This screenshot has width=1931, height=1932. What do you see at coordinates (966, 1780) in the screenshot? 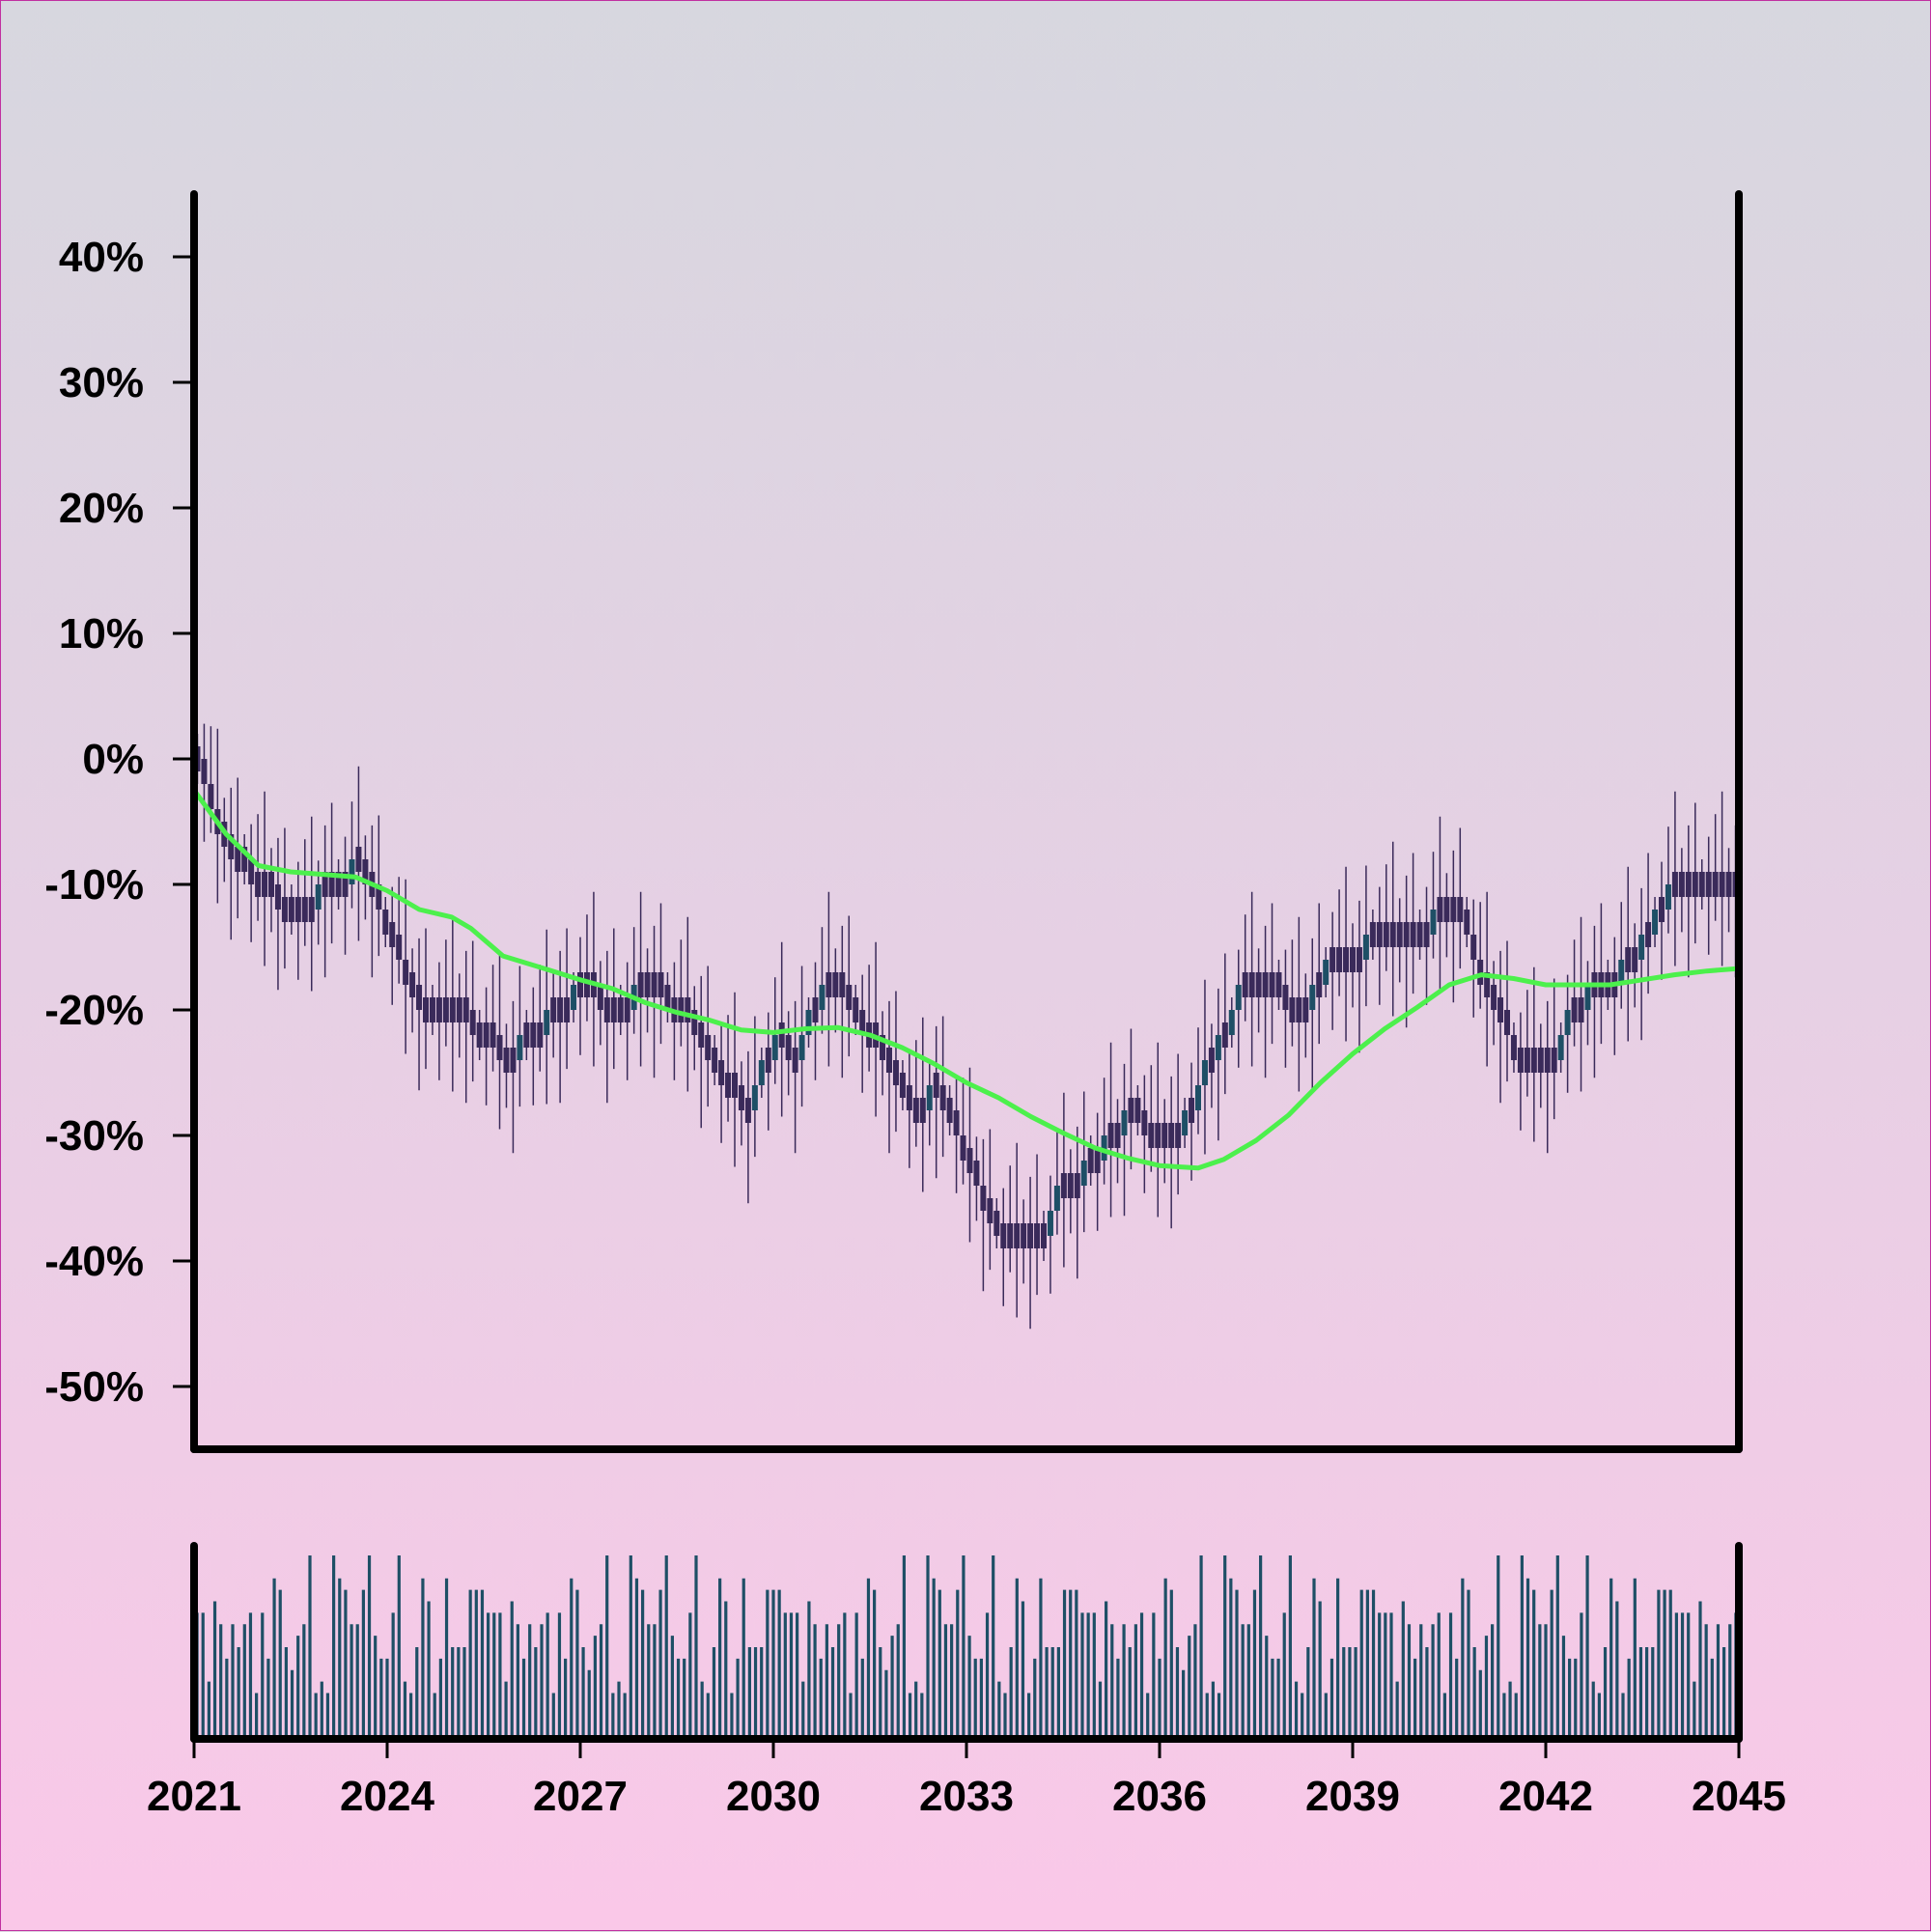
I see `x-axis-ticks: 2021 2024 2027 2030 2033 2036 2039 2042 2045` at bounding box center [966, 1780].